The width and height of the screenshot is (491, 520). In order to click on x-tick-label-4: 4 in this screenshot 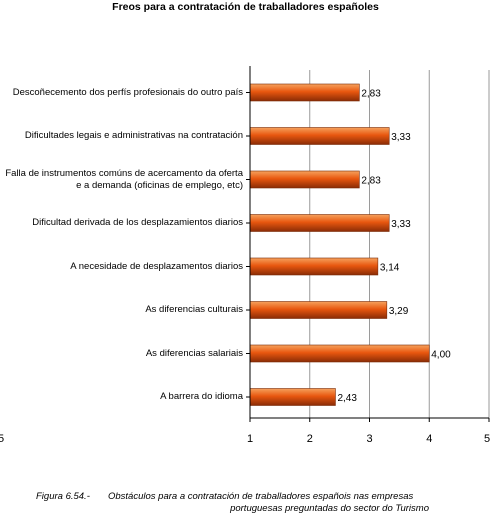, I will do `click(429, 439)`.